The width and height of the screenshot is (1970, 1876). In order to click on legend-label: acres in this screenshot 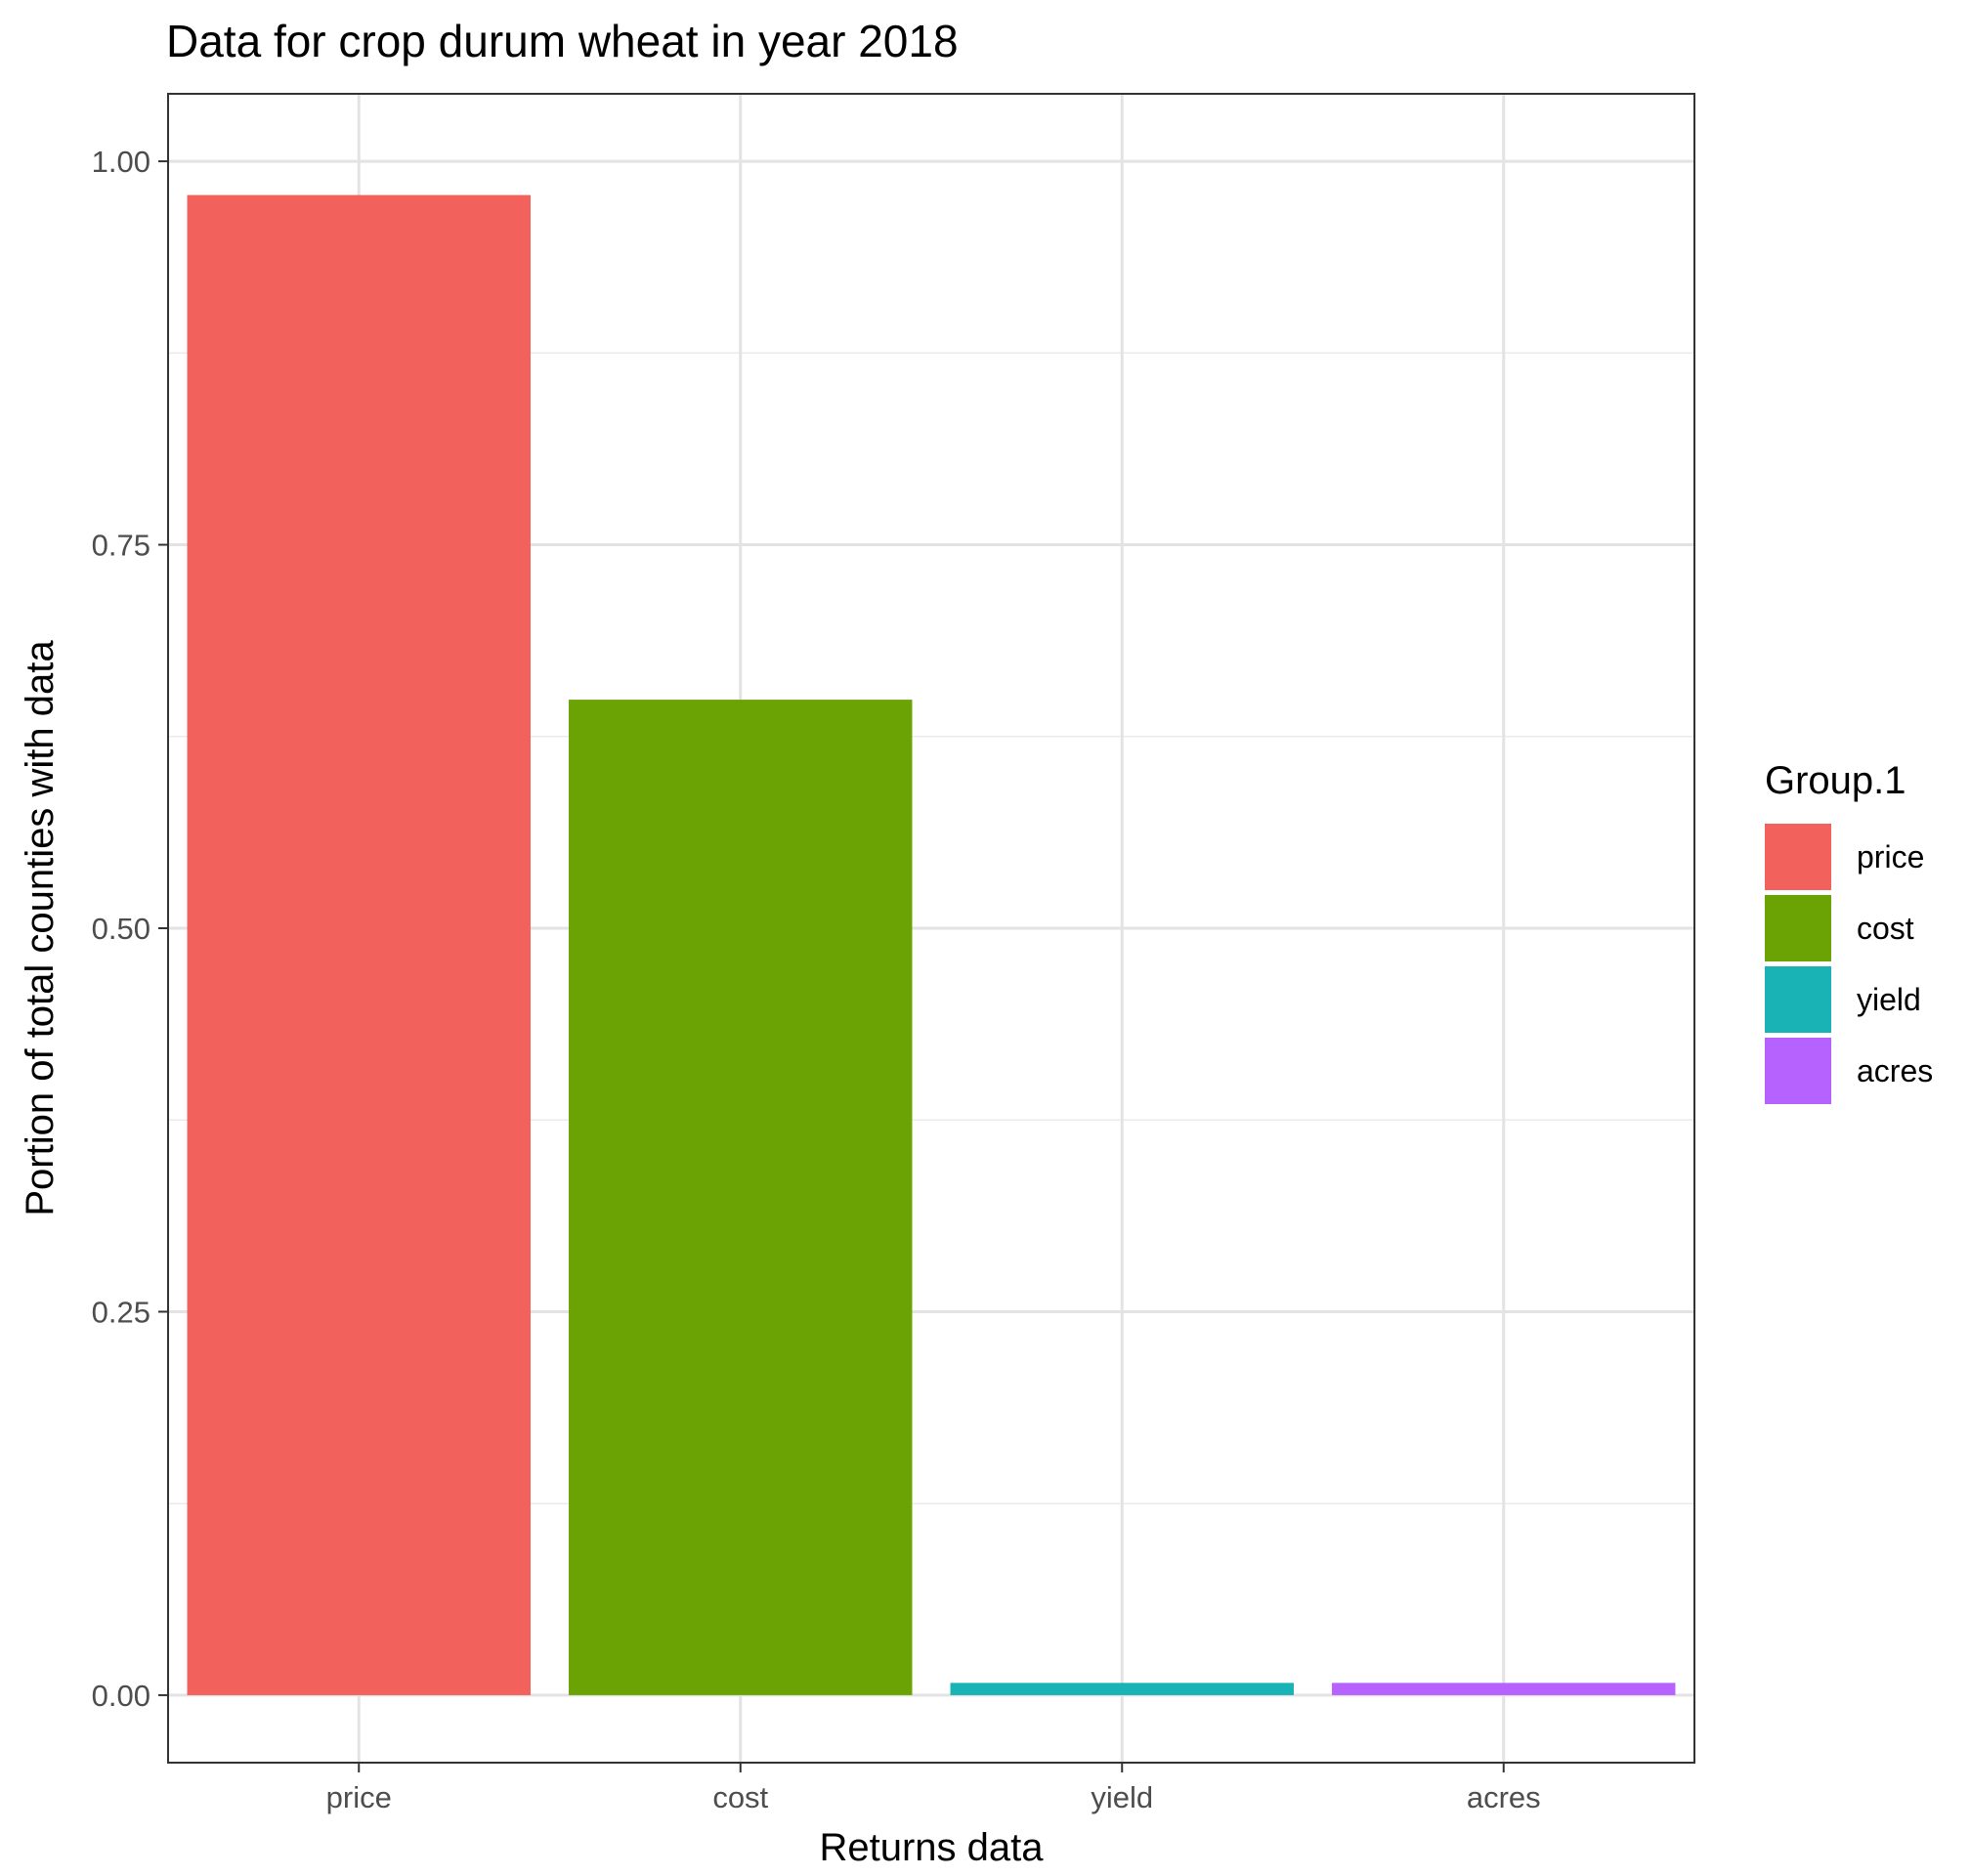, I will do `click(1895, 1070)`.